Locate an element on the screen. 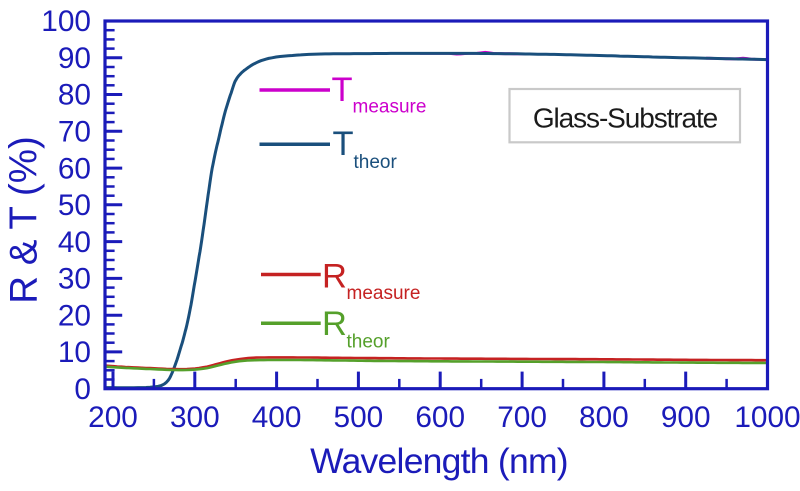 The image size is (800, 491). svg-text: 300 is located at coordinates (195, 417).